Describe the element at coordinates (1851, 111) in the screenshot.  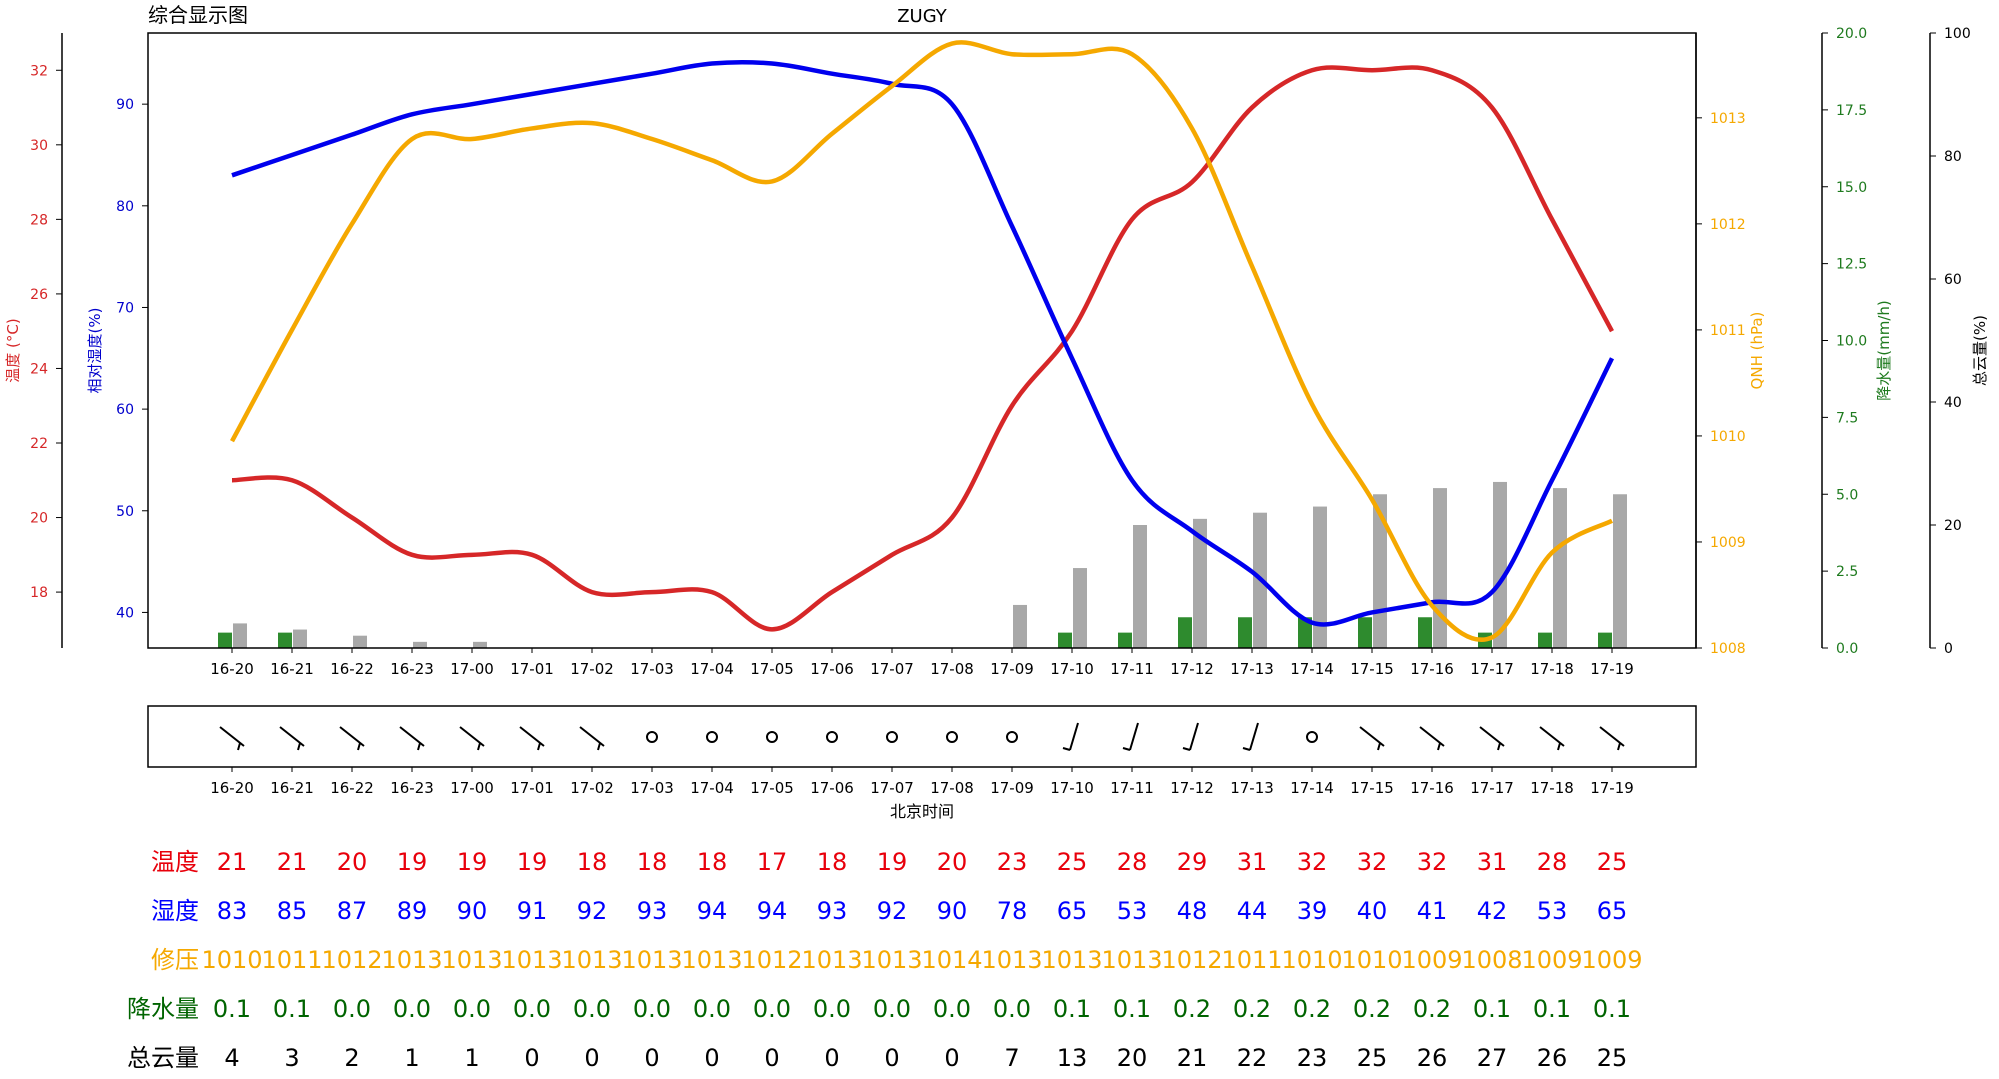
I see `precipitation-tick-label: 17.5` at that location.